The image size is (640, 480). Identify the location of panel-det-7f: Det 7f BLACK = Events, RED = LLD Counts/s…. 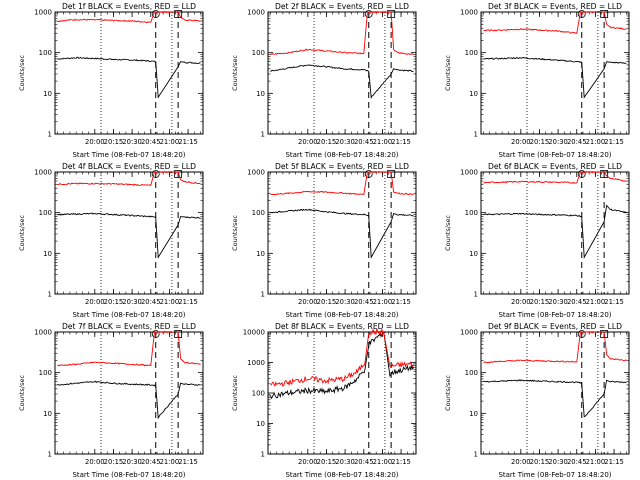
(106, 400).